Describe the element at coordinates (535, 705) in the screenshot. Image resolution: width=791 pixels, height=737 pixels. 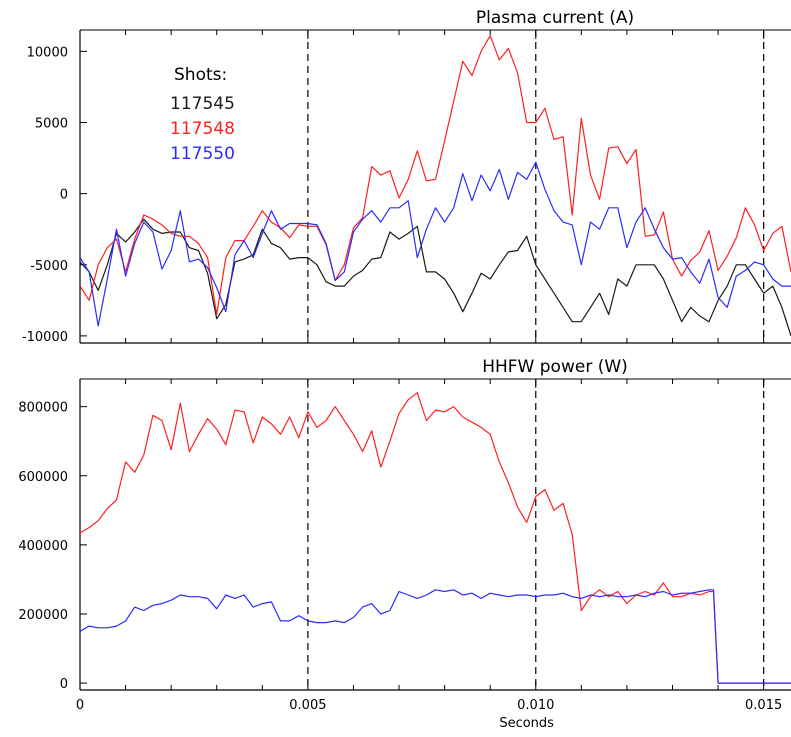
I see `x-tick-label: 0.010` at that location.